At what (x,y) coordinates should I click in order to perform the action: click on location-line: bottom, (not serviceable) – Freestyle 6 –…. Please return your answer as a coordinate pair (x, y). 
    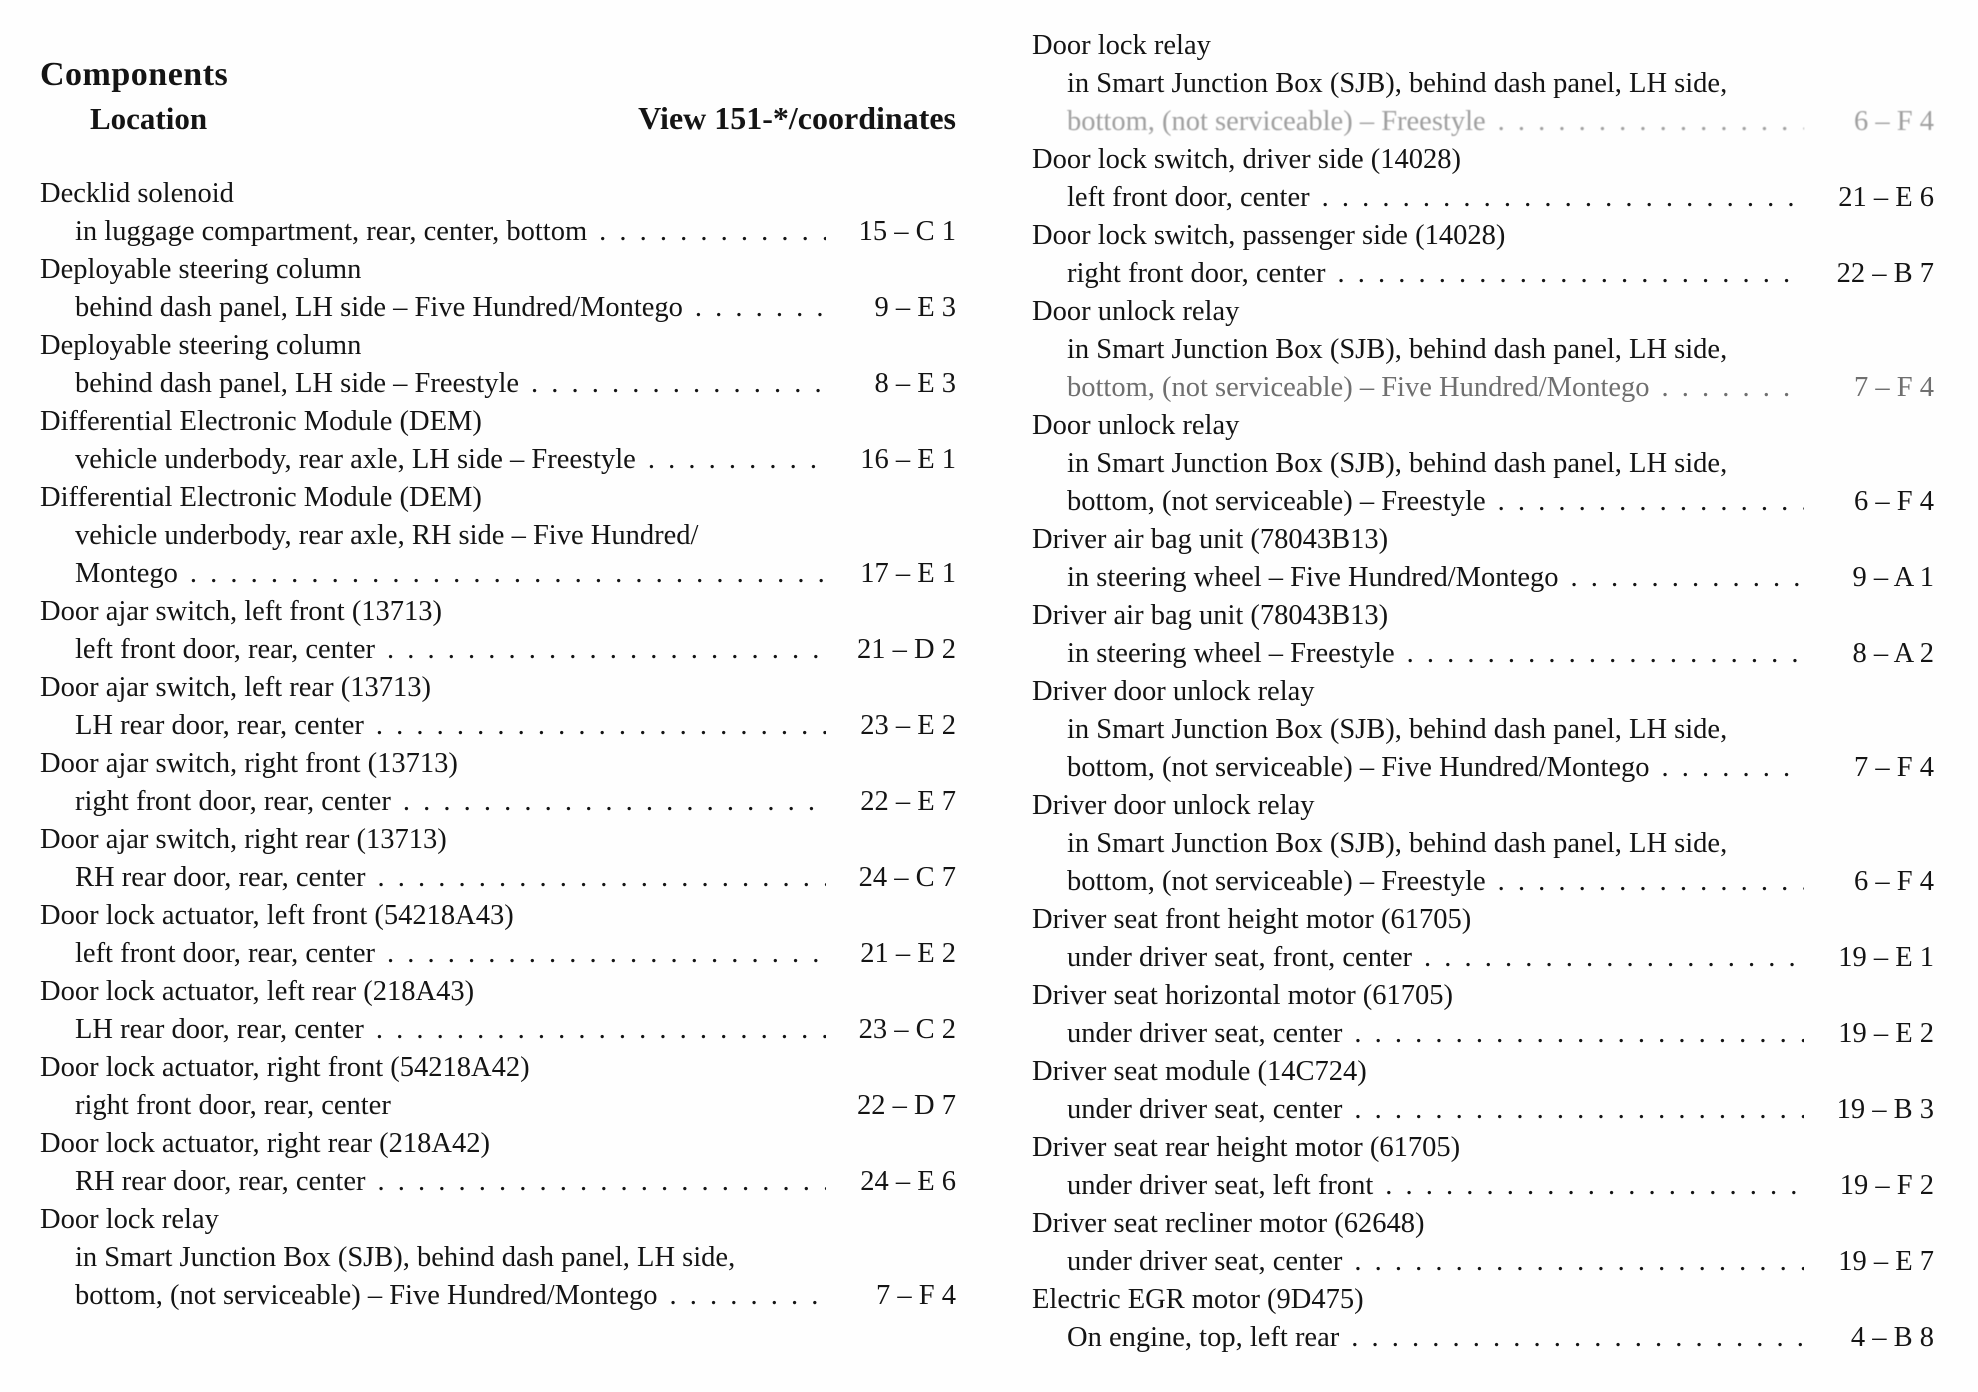
    Looking at the image, I should click on (1483, 882).